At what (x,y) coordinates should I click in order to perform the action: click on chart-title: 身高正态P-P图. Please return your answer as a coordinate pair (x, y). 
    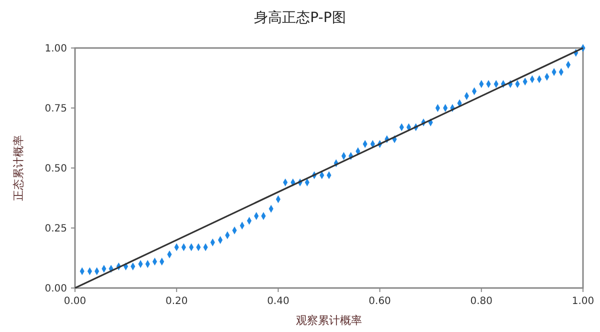
    Looking at the image, I should click on (300, 18).